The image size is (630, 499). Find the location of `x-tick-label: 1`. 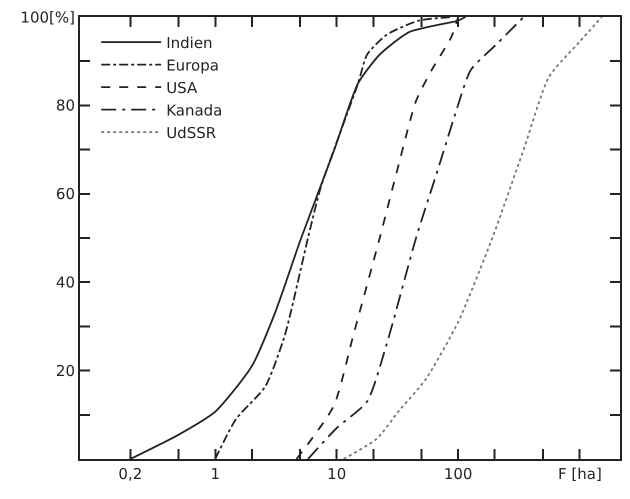

x-tick-label: 1 is located at coordinates (215, 474).